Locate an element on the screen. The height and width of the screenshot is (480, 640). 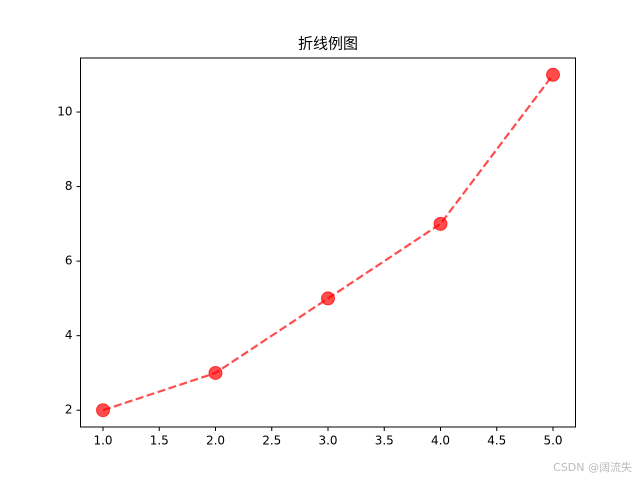
x-tick-label: 3.5 is located at coordinates (384, 441).